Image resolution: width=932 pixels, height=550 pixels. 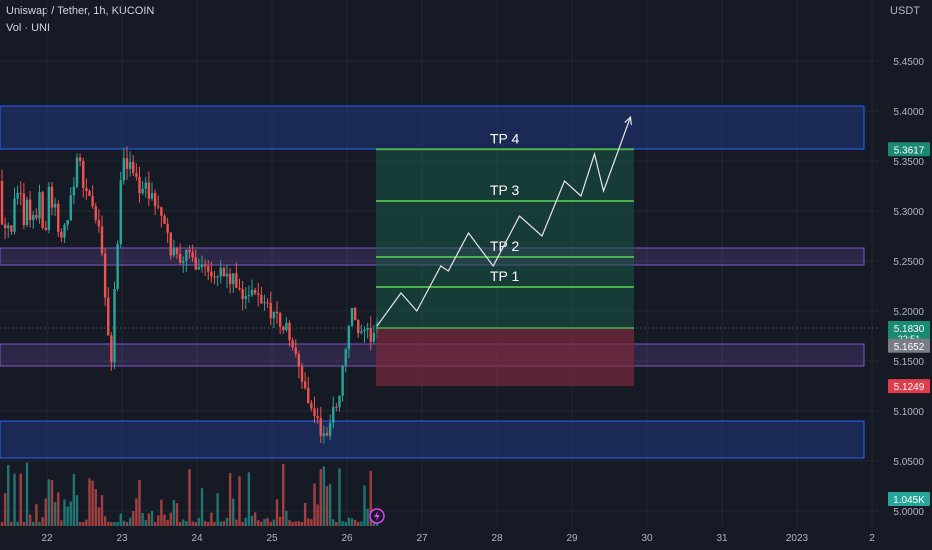 I want to click on x-tick-label: 26, so click(x=347, y=538).